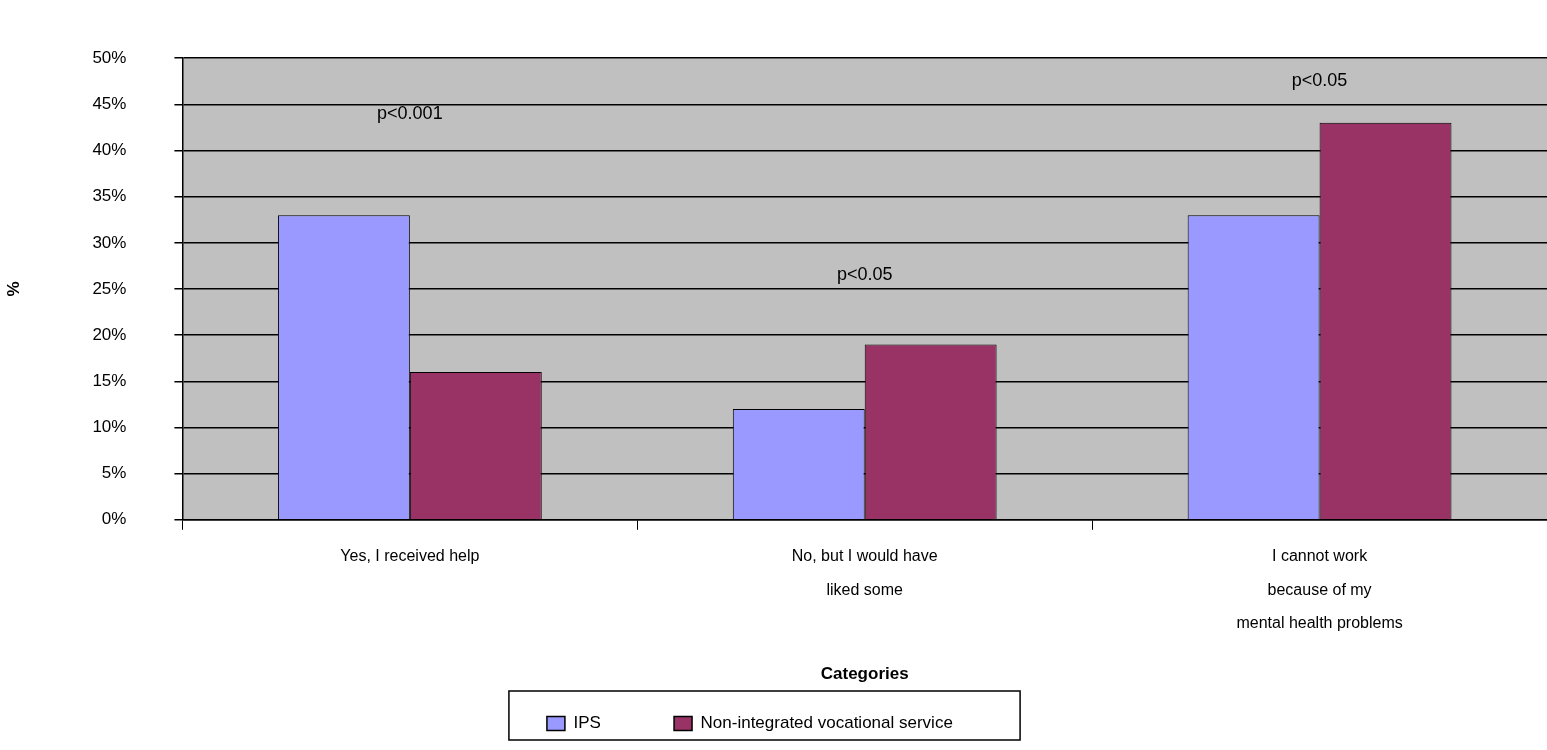 The image size is (1547, 750). I want to click on x-axis-title: Categories, so click(864, 674).